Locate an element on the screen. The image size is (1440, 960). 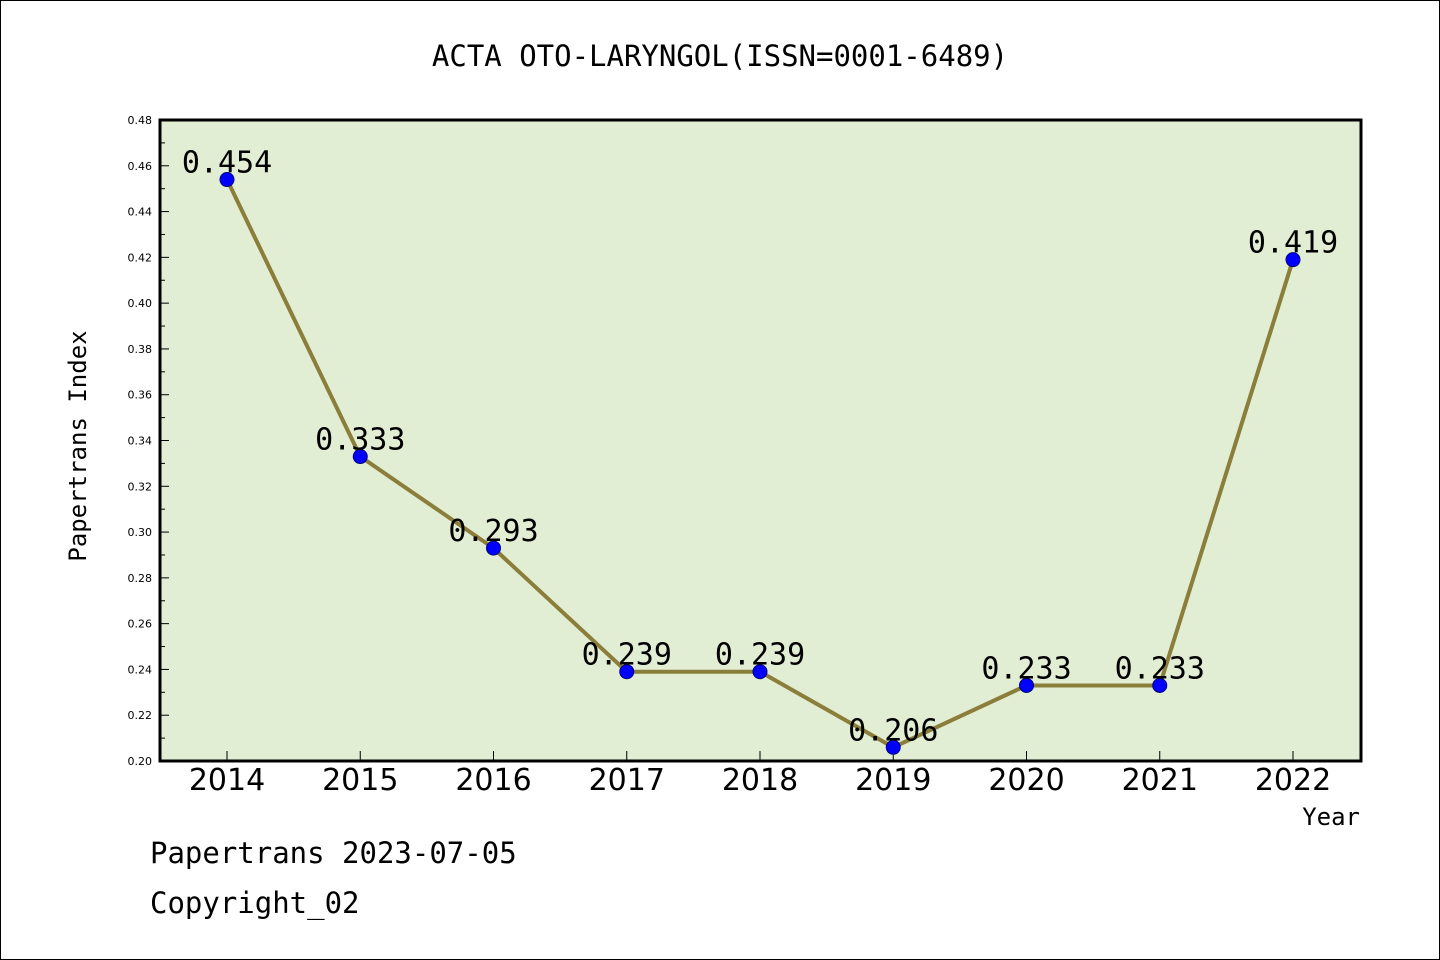
y-tick-label: 0.22 is located at coordinates (140, 715).